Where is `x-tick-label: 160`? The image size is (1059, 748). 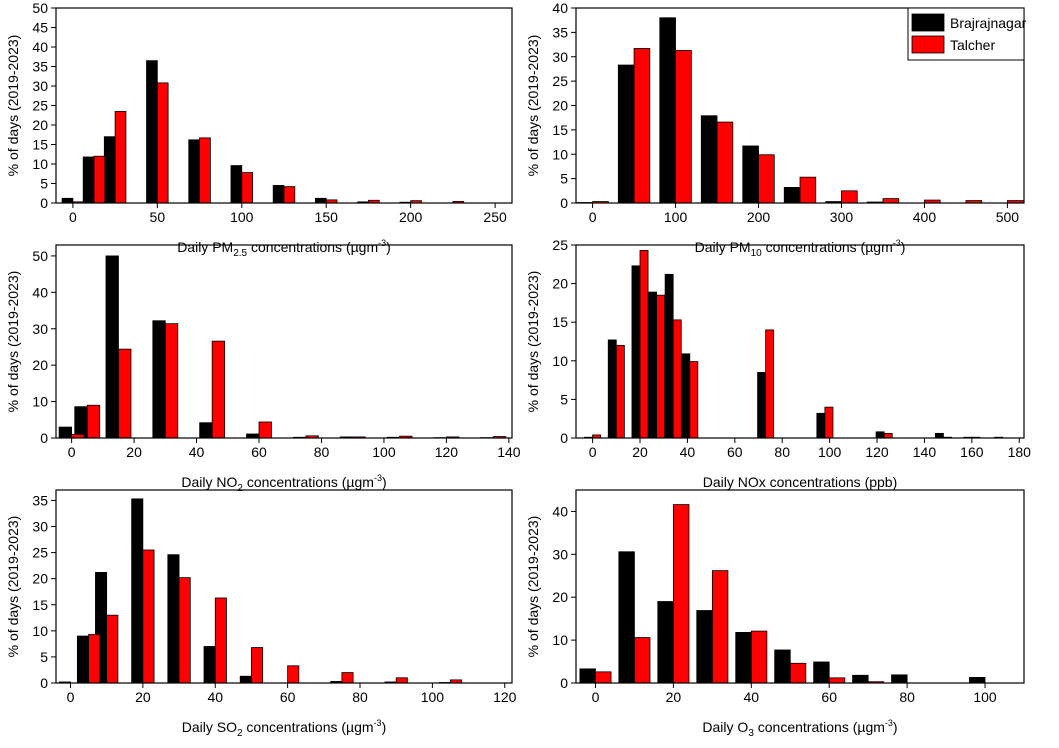 x-tick-label: 160 is located at coordinates (972, 452).